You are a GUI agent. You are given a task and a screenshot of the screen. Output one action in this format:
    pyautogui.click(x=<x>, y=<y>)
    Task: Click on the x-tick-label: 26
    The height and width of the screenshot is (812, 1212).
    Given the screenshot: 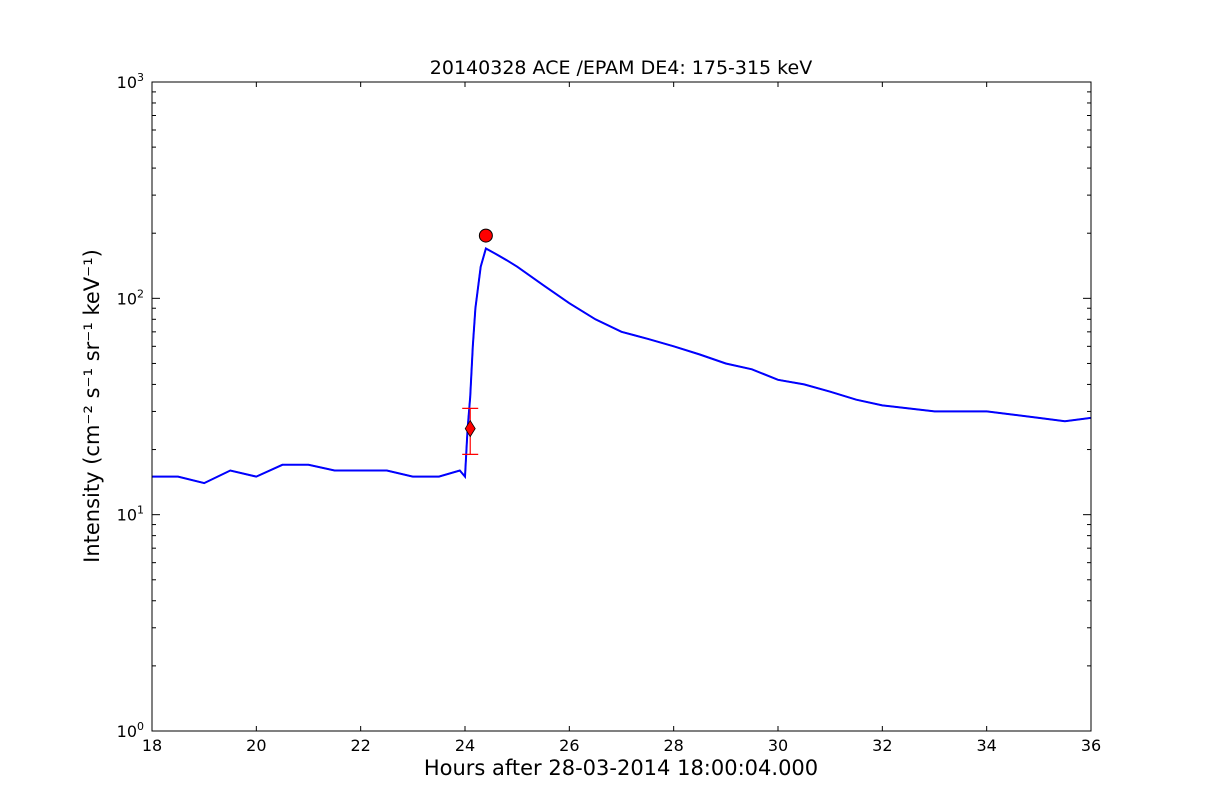 What is the action you would take?
    pyautogui.click(x=569, y=745)
    